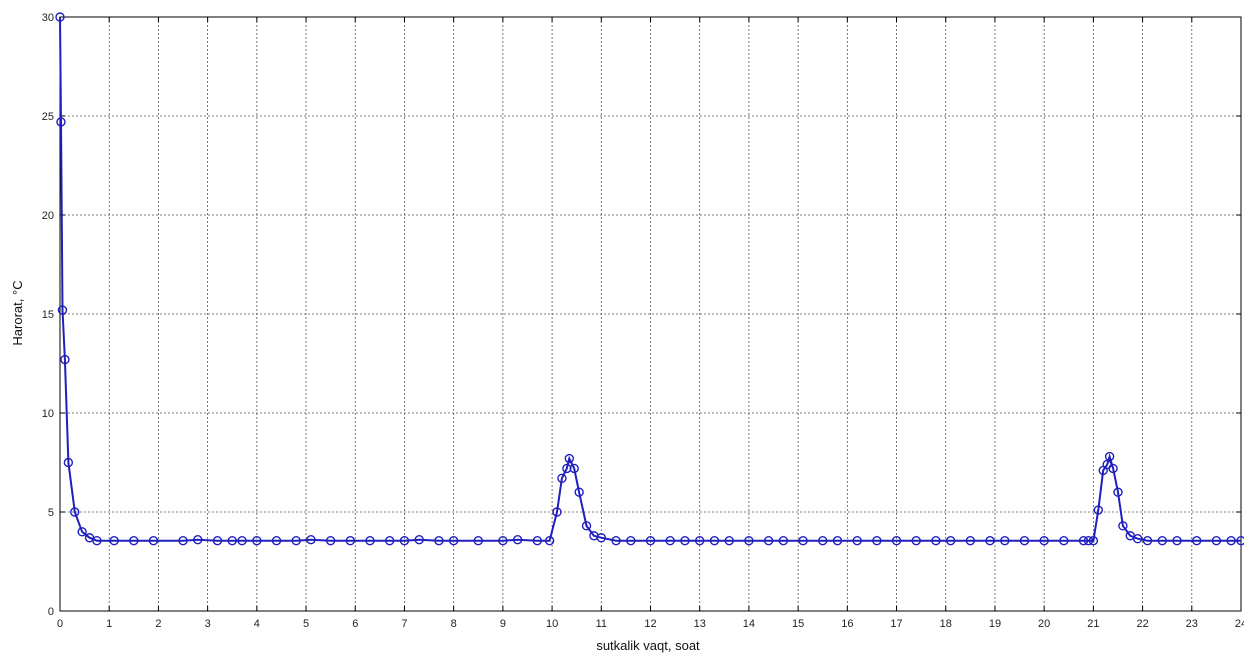 Image resolution: width=1244 pixels, height=653 pixels. I want to click on x-tick-label: 11, so click(601, 624).